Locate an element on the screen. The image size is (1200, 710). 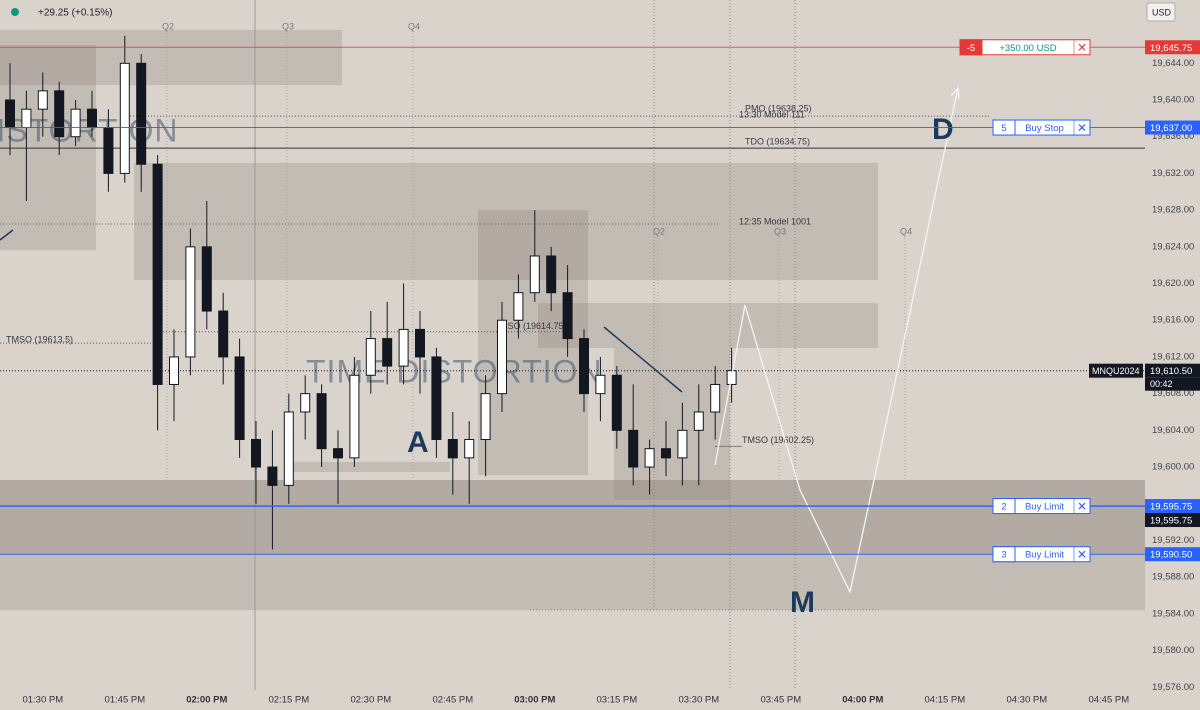
x-tick-label: 02:30 PM is located at coordinates (370, 700).